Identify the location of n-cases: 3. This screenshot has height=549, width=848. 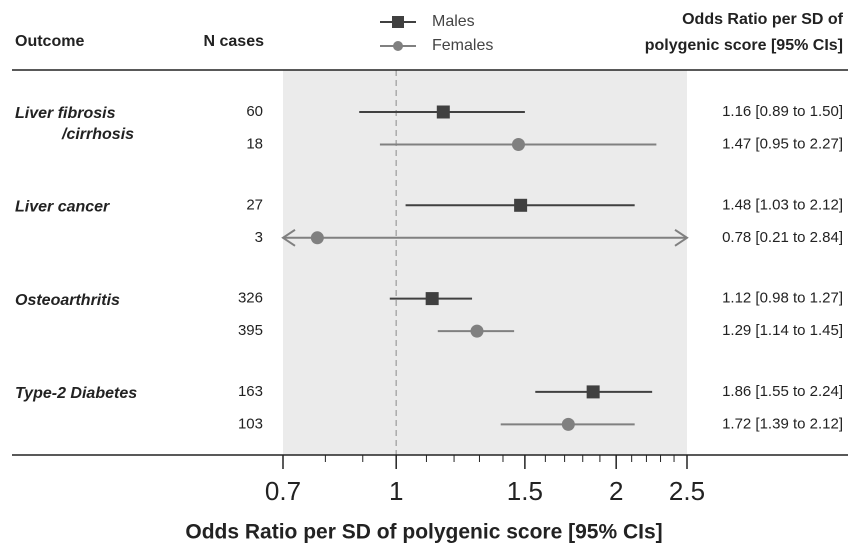
(259, 237).